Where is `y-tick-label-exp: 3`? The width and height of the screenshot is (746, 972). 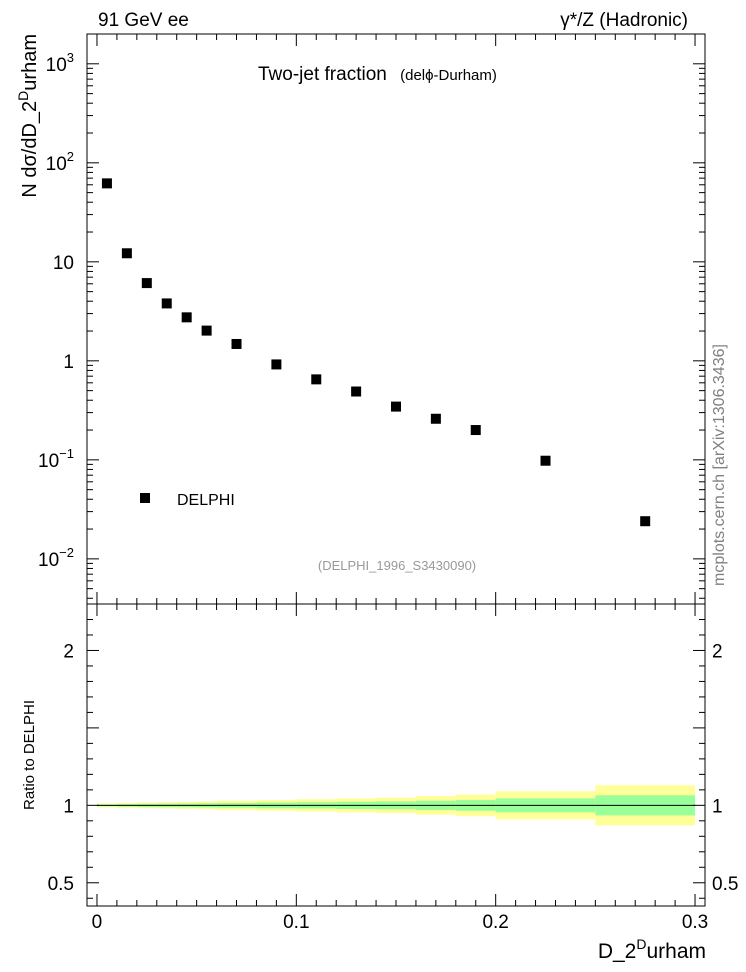
y-tick-label-exp: 3 is located at coordinates (70, 57).